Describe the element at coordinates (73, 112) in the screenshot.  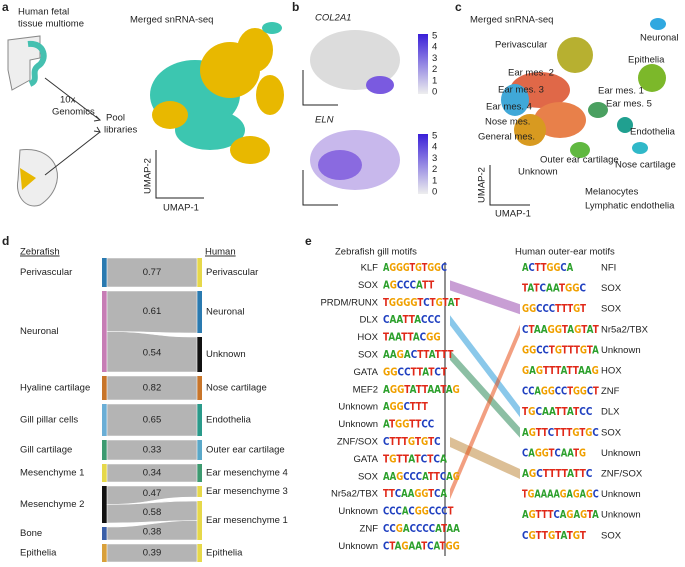
I see `label: Genomics` at that location.